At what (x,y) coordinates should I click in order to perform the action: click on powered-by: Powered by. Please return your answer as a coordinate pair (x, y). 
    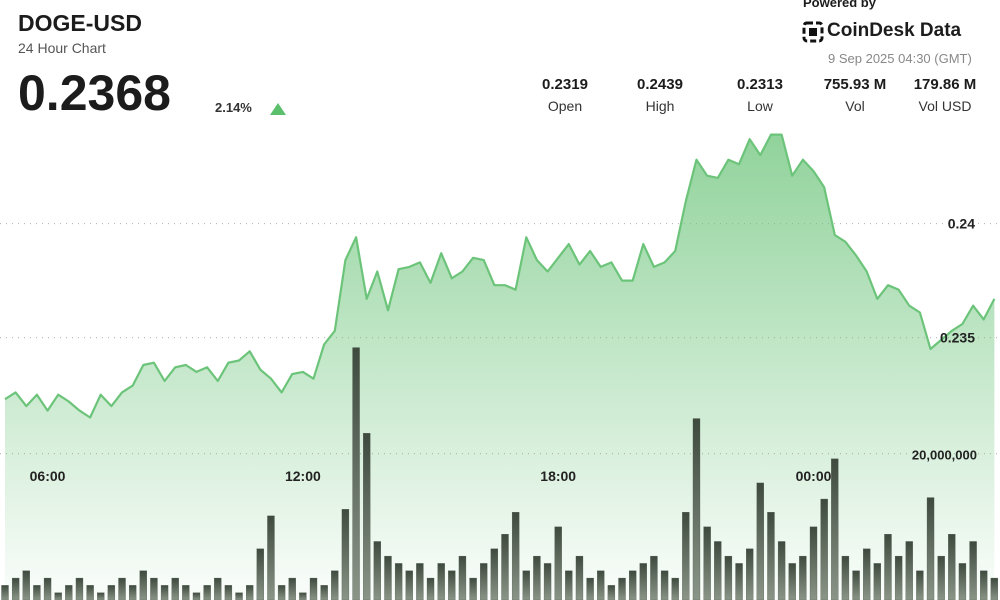
    Looking at the image, I should click on (839, 5).